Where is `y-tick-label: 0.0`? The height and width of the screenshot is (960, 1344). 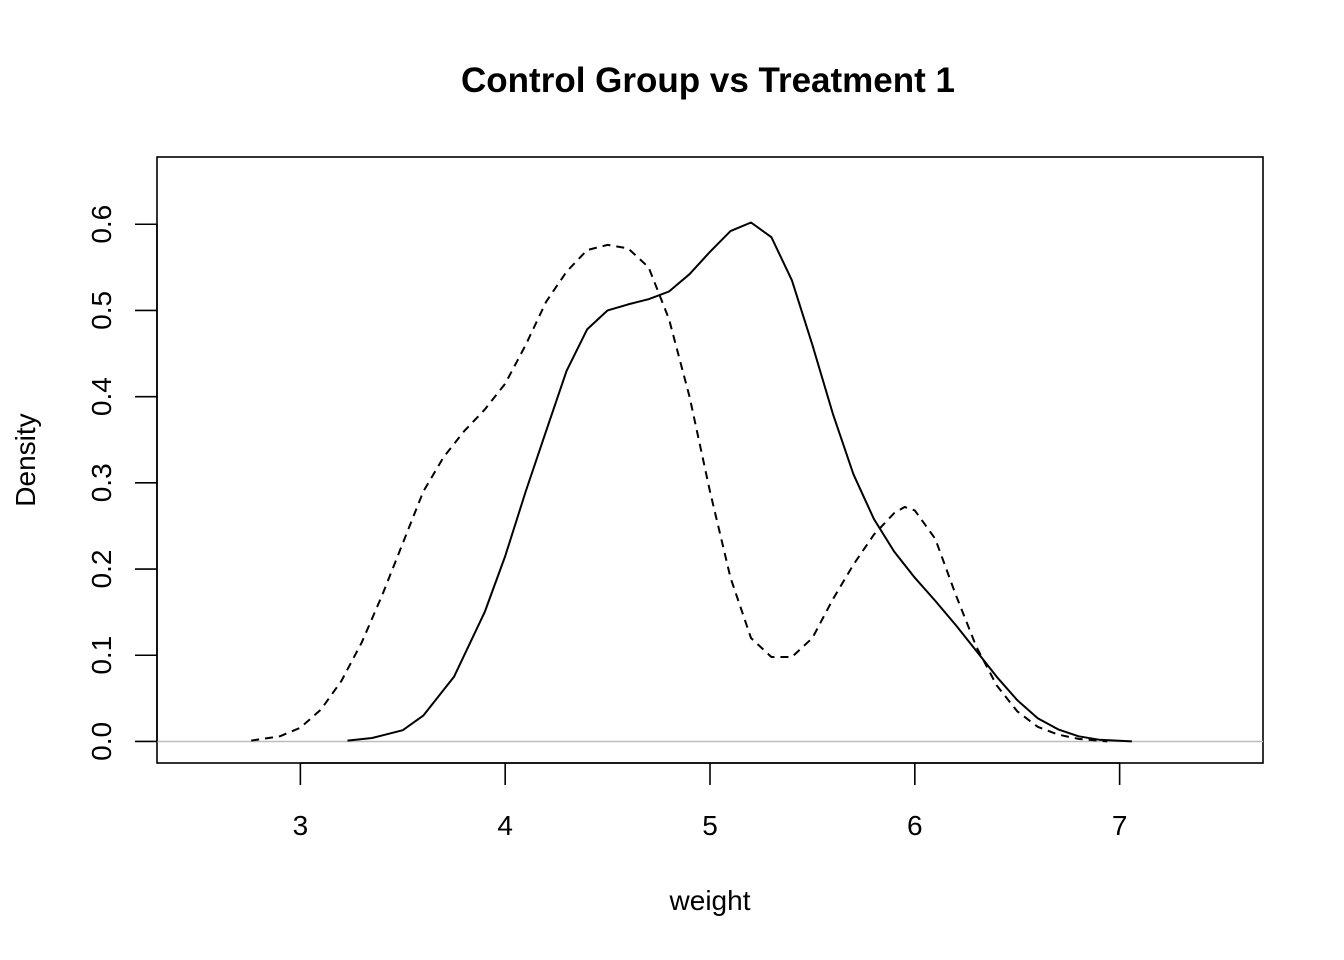
y-tick-label: 0.0 is located at coordinates (101, 741).